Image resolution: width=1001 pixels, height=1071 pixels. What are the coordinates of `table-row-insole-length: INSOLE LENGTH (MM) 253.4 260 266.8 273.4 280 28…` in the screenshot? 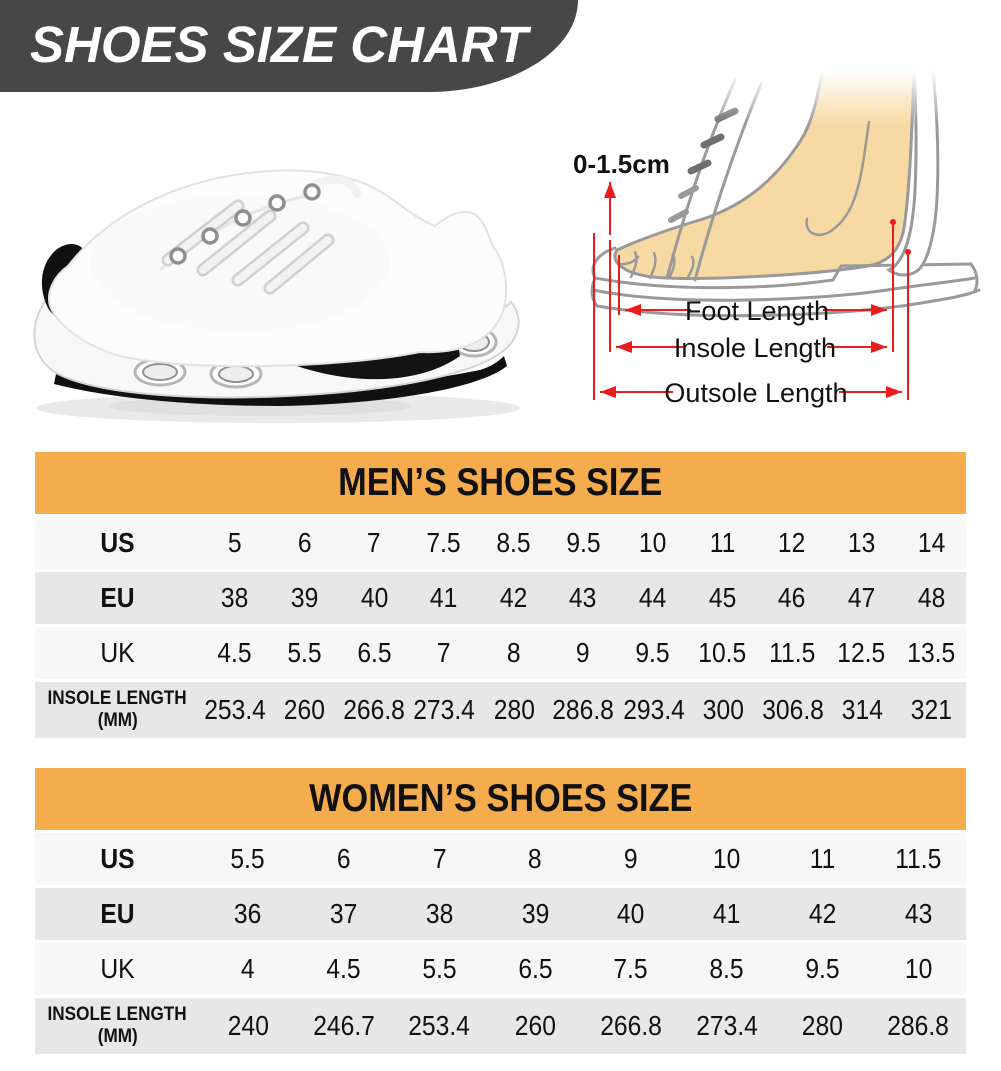 It's located at (500, 710).